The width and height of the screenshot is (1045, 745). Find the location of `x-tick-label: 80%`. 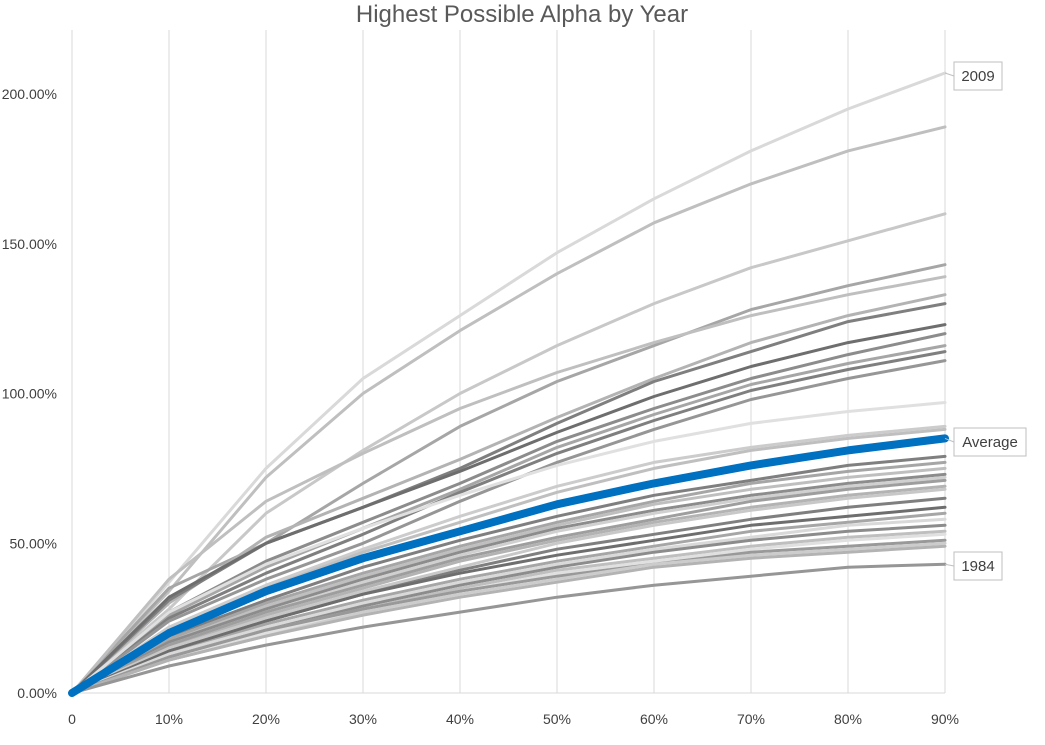

x-tick-label: 80% is located at coordinates (848, 719).